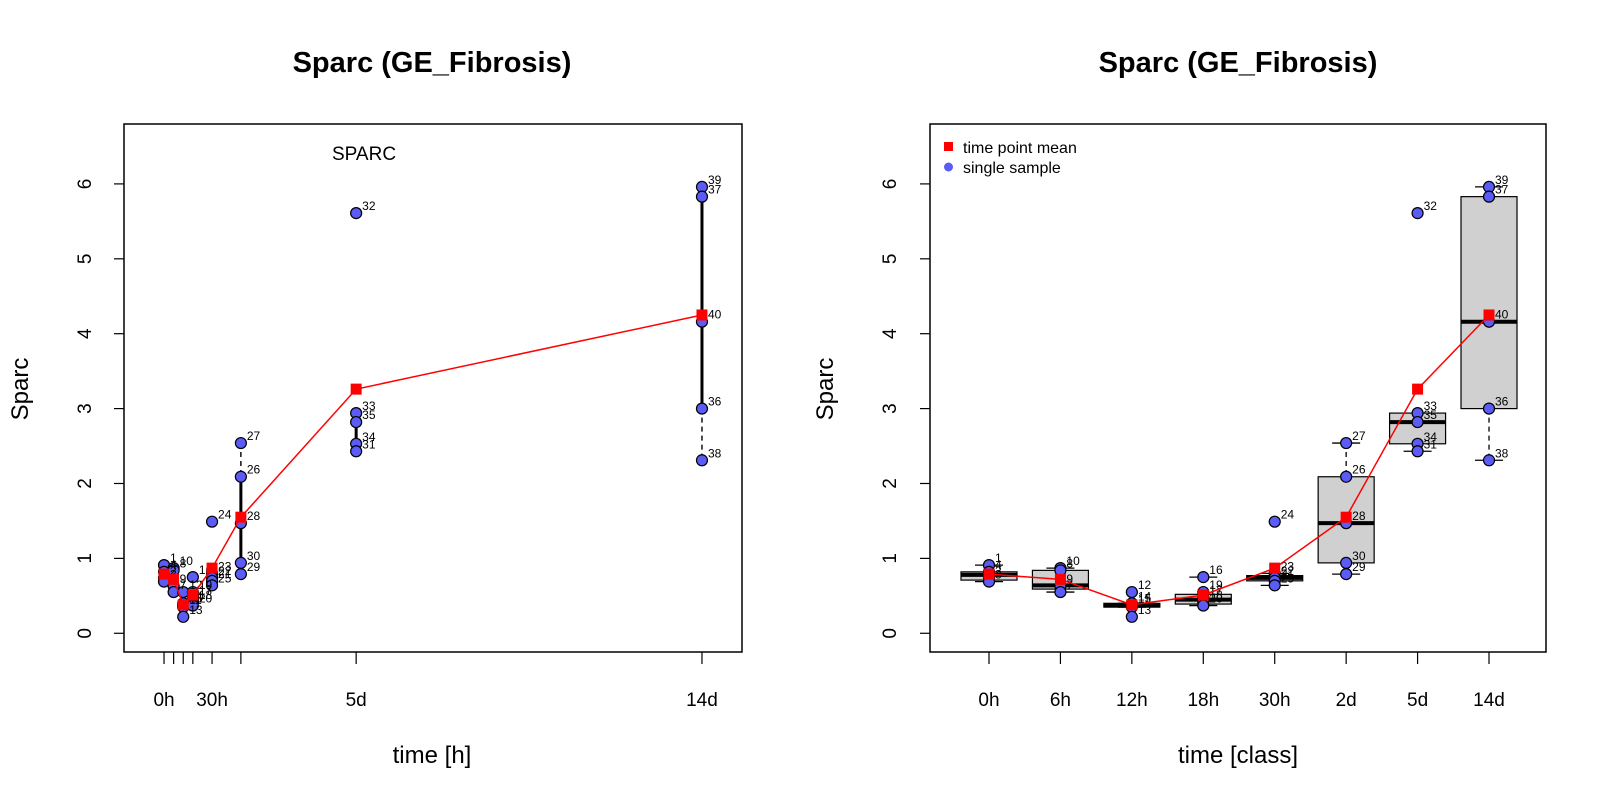 The height and width of the screenshot is (805, 1600). What do you see at coordinates (1069, 563) in the screenshot?
I see `sample-label: 8` at bounding box center [1069, 563].